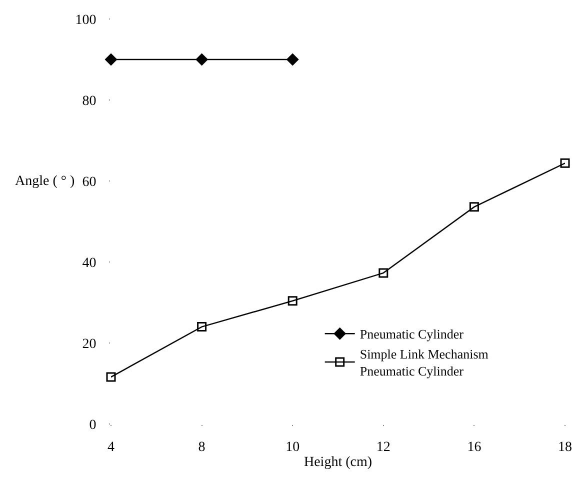 Image resolution: width=579 pixels, height=479 pixels. I want to click on legend-label: Simple Link Mechanism Pneumatic Cylinder, so click(424, 362).